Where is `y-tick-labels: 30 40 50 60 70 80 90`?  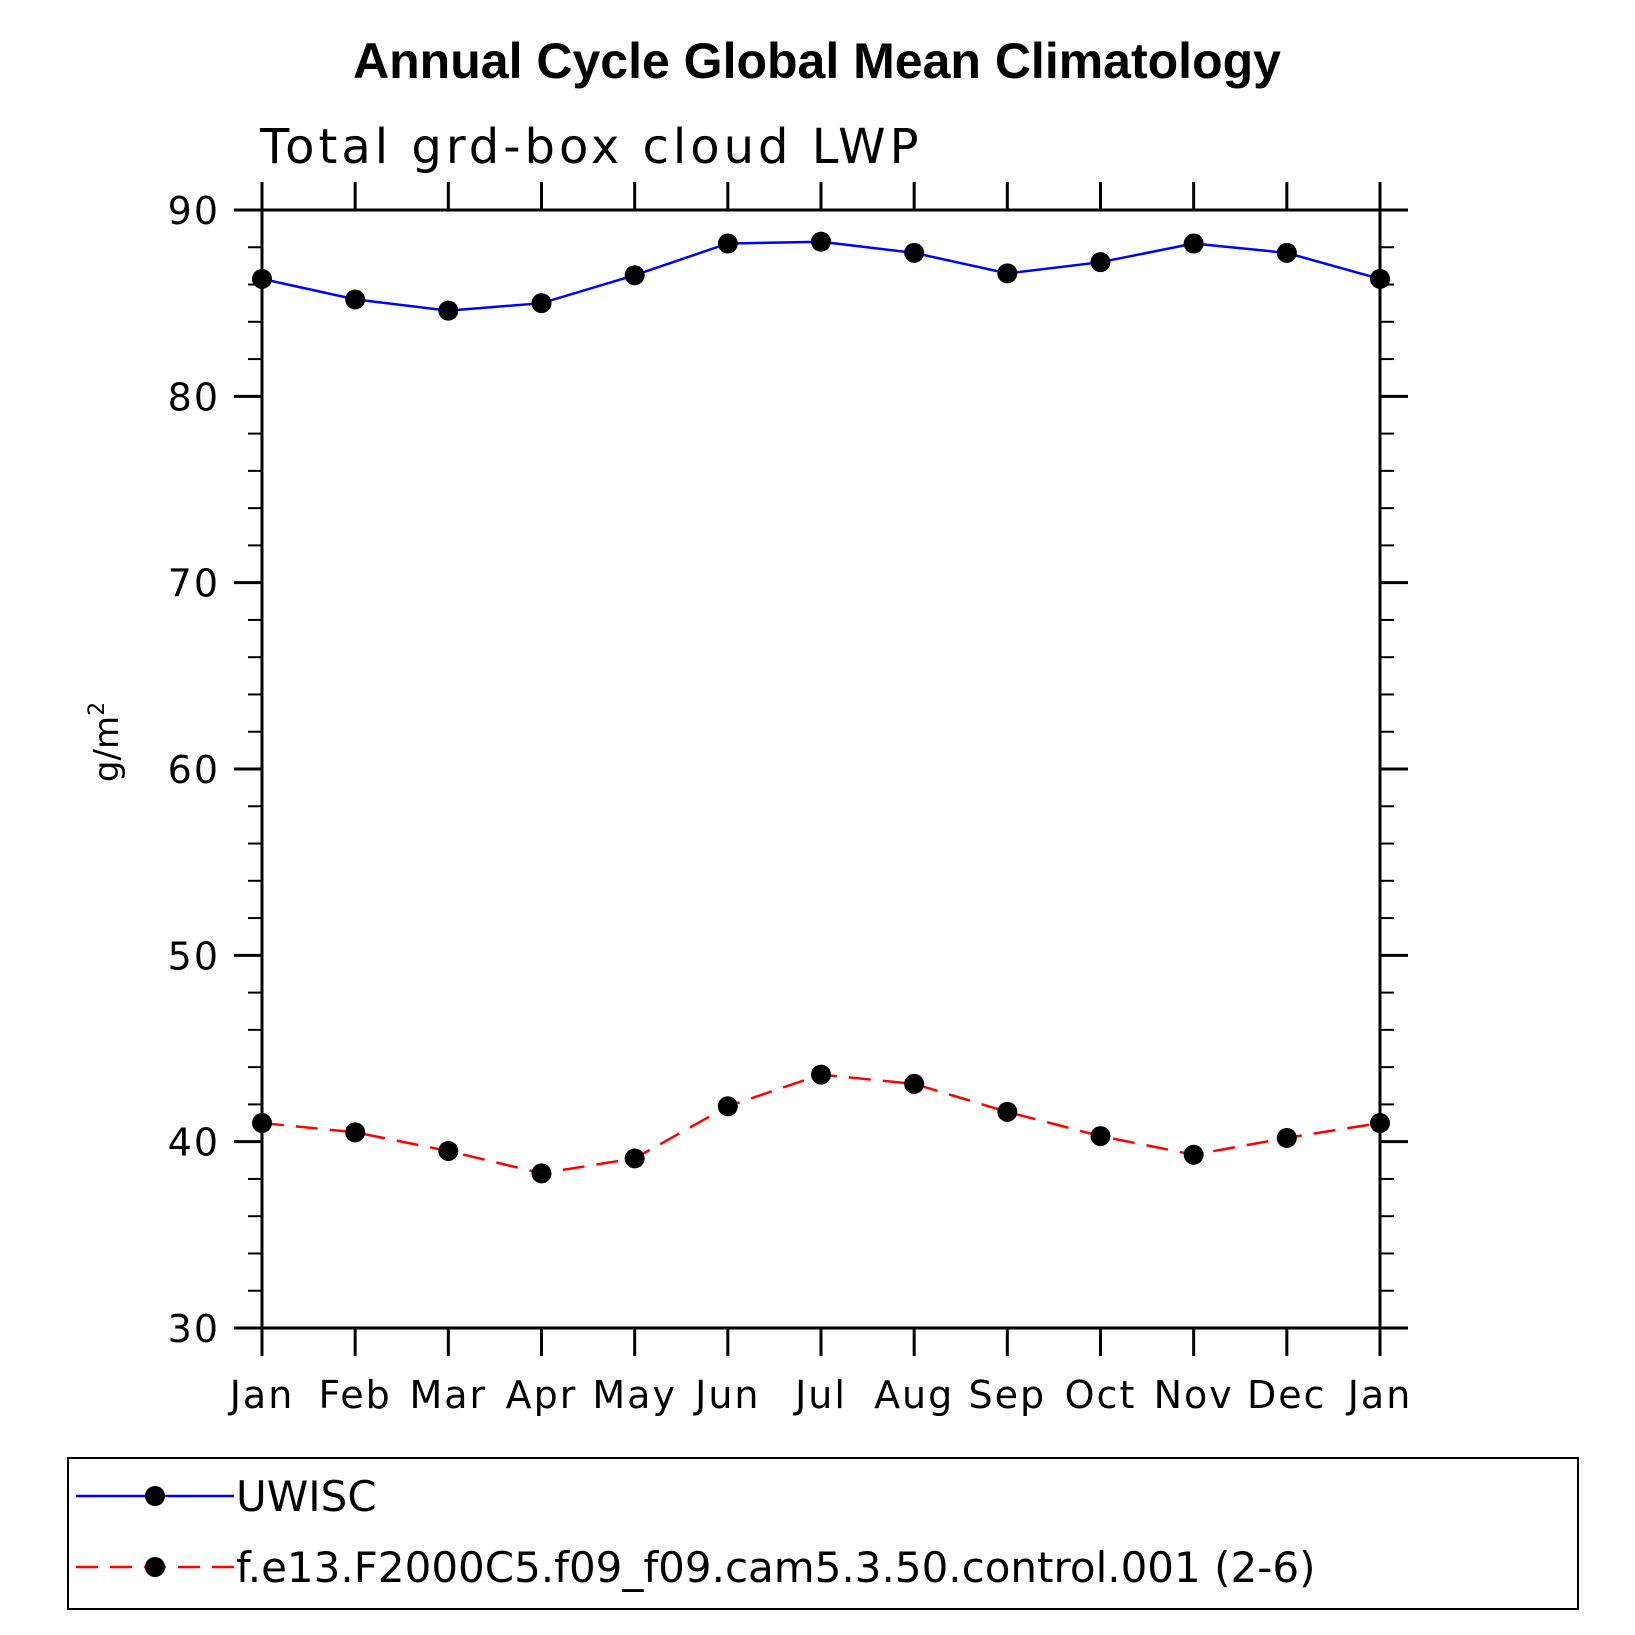
y-tick-labels: 30 40 50 60 70 80 90 is located at coordinates (194, 770).